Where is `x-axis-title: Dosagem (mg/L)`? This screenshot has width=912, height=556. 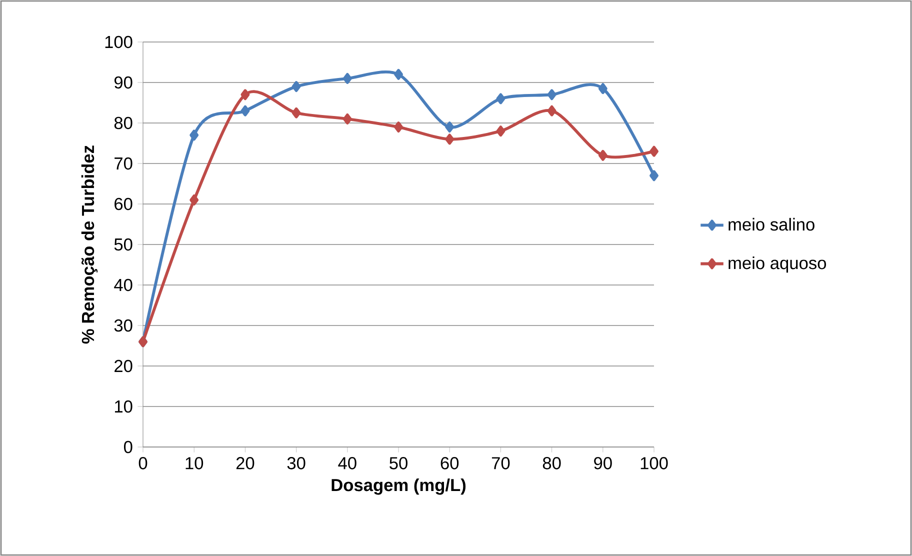
x-axis-title: Dosagem (mg/L) is located at coordinates (399, 486).